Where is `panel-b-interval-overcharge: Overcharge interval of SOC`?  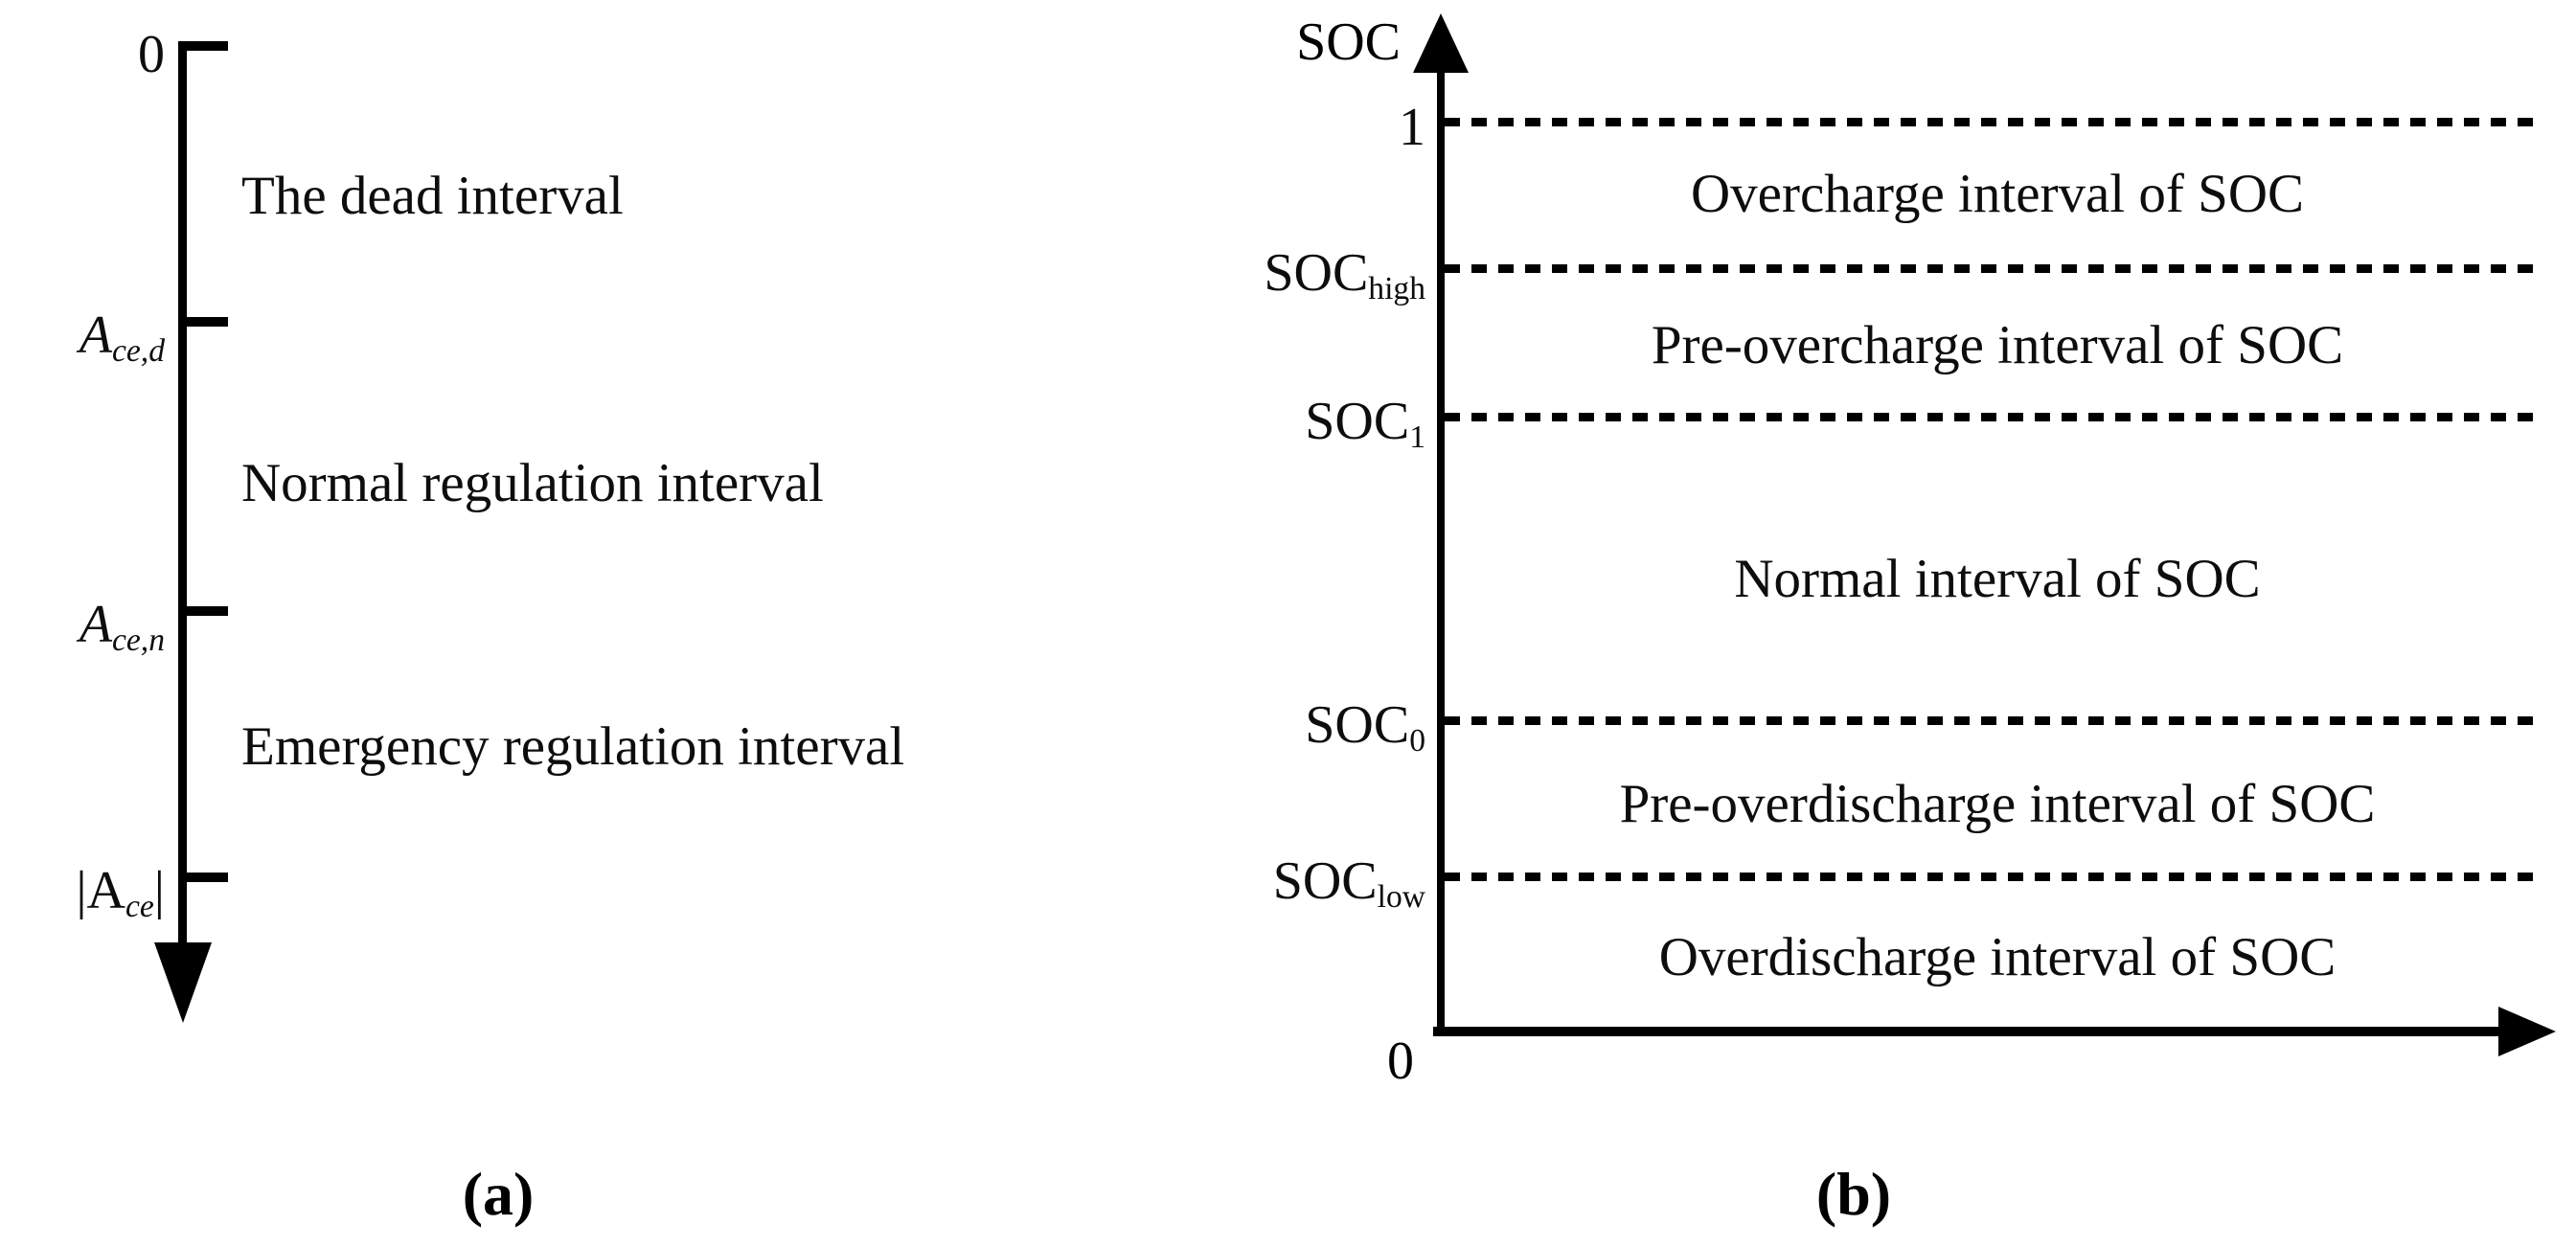 panel-b-interval-overcharge: Overcharge interval of SOC is located at coordinates (1998, 194).